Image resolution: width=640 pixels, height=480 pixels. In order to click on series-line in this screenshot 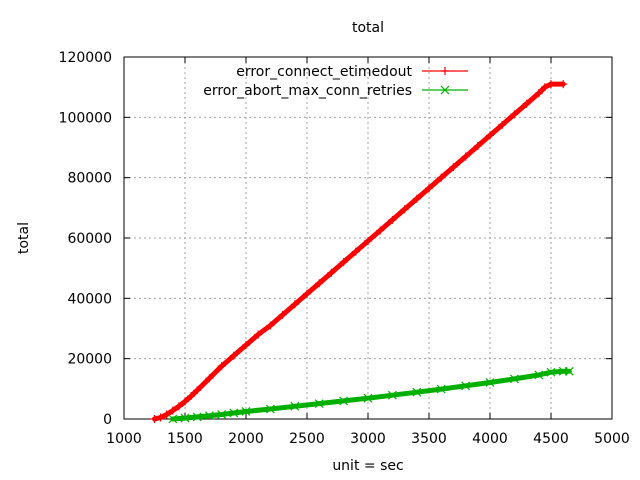, I will do `click(371, 395)`.